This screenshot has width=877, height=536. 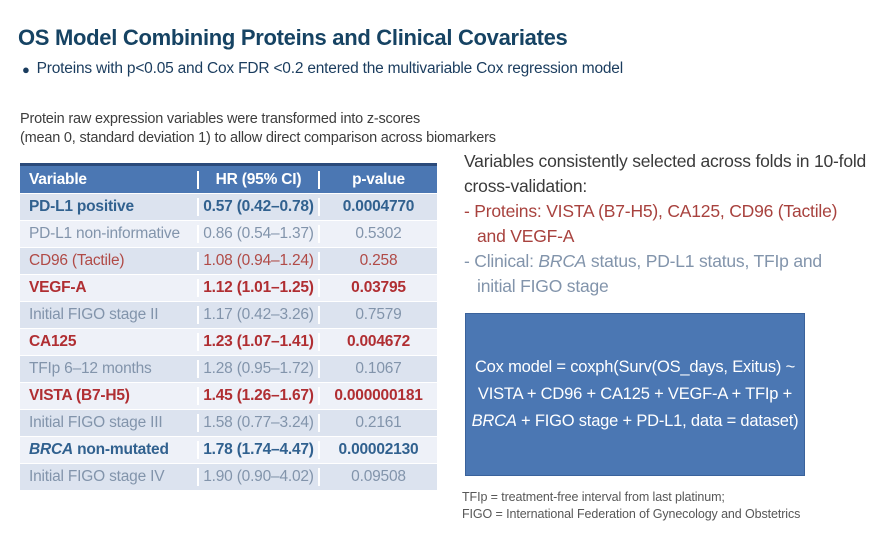 What do you see at coordinates (257, 207) in the screenshot?
I see `hr-ci-cell: 0.57 (0.42–0.78)` at bounding box center [257, 207].